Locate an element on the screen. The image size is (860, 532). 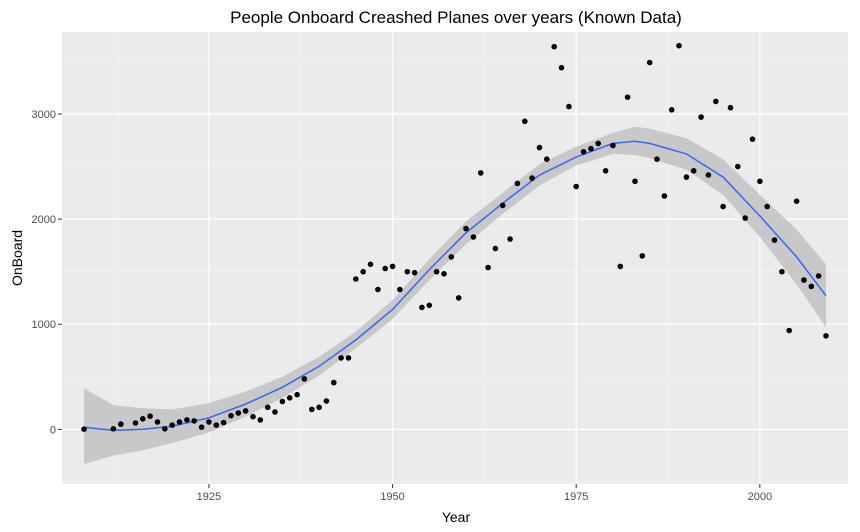
x-tick-label: 1975 is located at coordinates (576, 497).